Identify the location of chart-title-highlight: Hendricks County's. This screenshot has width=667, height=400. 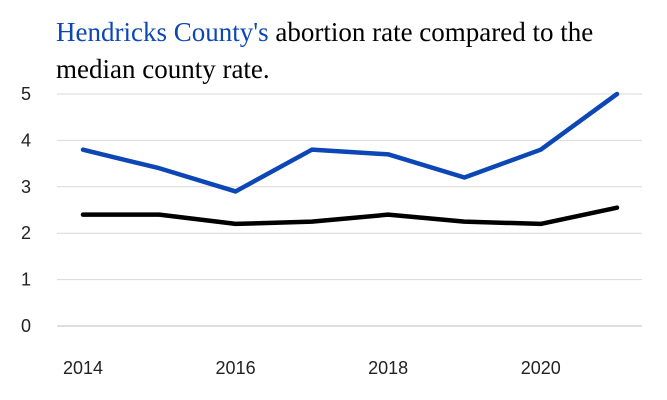
(162, 32).